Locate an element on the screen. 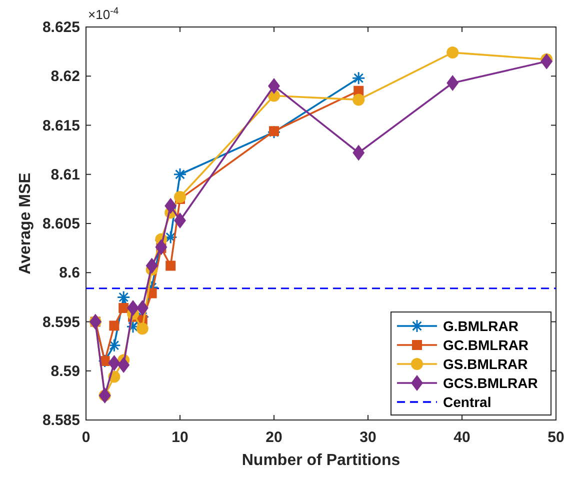 The height and width of the screenshot is (477, 575). legend-label: G.BMLRAR is located at coordinates (480, 326).